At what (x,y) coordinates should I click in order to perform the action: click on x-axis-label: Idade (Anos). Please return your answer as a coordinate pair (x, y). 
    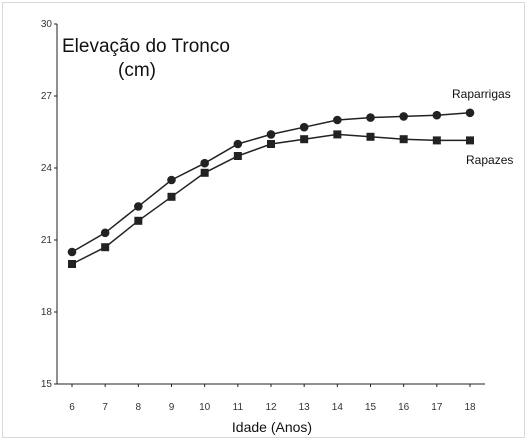
    Looking at the image, I should click on (272, 427).